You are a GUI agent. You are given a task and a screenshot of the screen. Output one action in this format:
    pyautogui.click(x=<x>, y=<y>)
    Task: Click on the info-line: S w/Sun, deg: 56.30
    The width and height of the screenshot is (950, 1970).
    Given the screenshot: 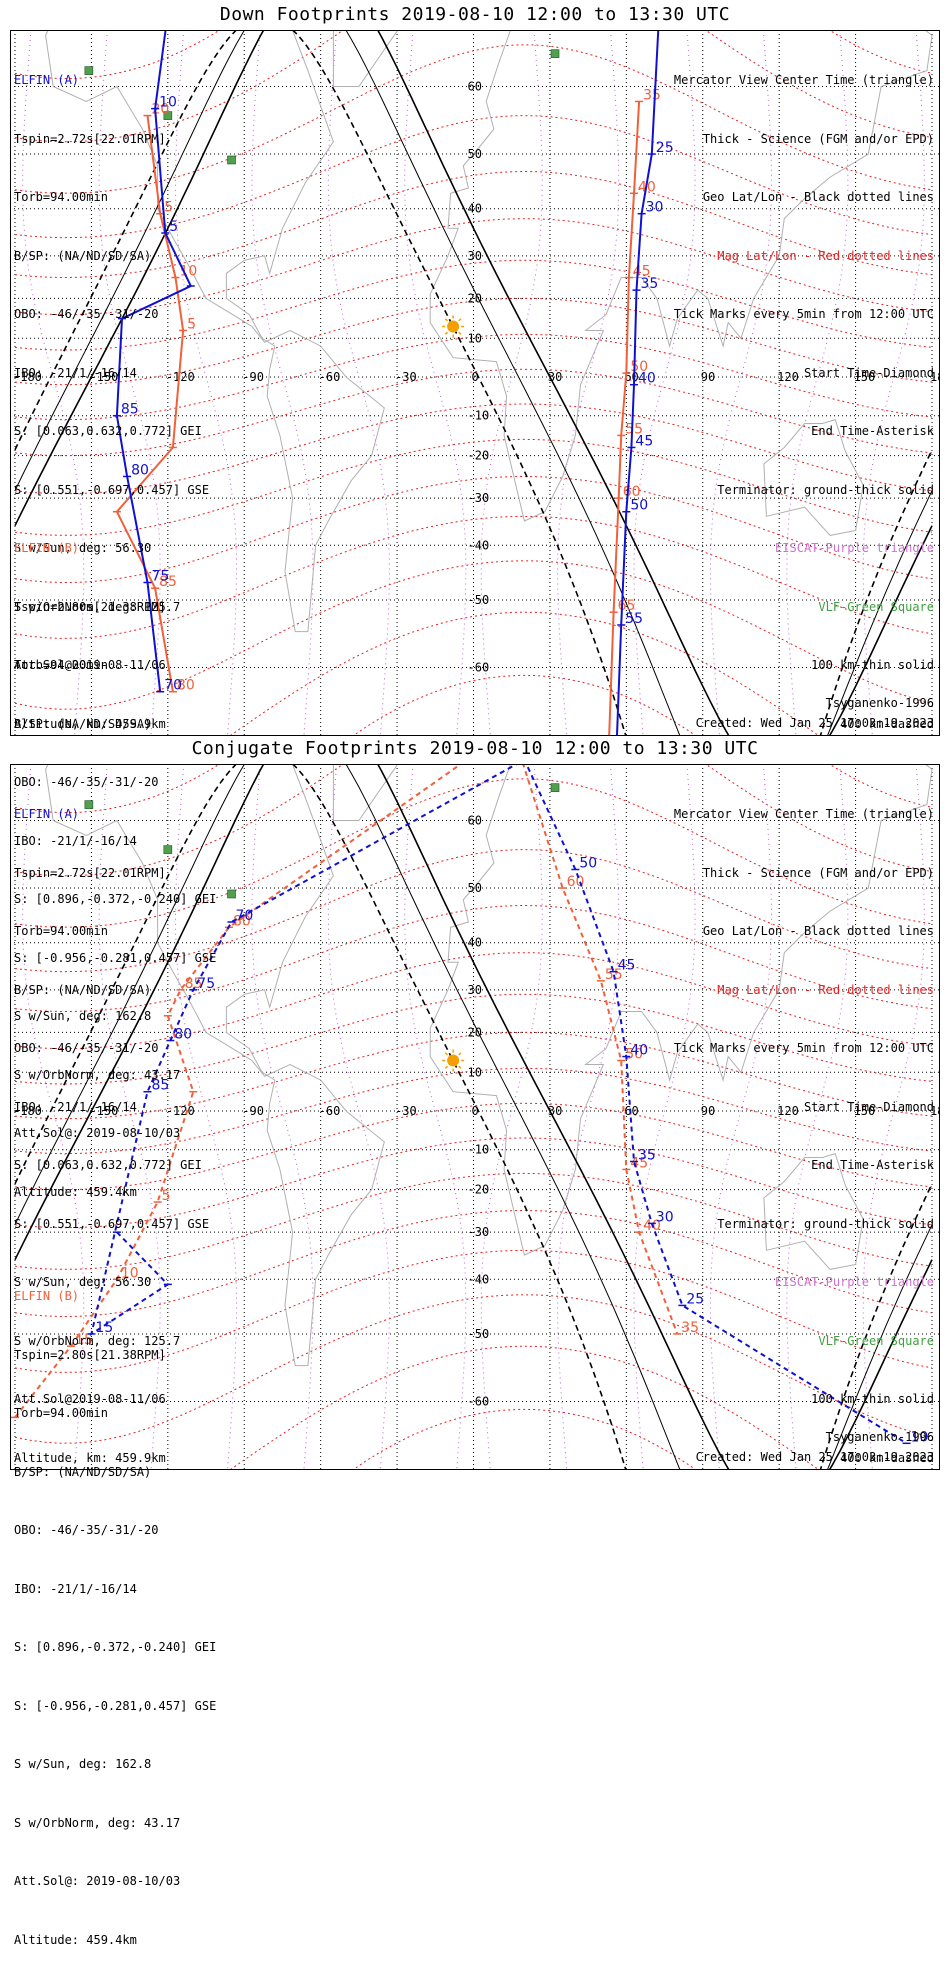 What is the action you would take?
    pyautogui.click(x=83, y=548)
    